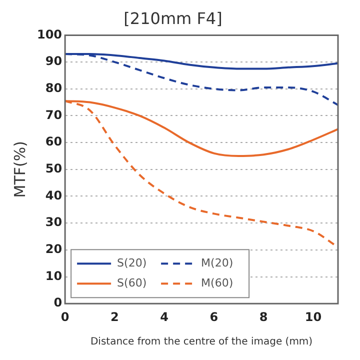 The width and height of the screenshot is (360, 360). Describe the element at coordinates (53, 275) in the screenshot. I see `y-tick-label: 10` at that location.